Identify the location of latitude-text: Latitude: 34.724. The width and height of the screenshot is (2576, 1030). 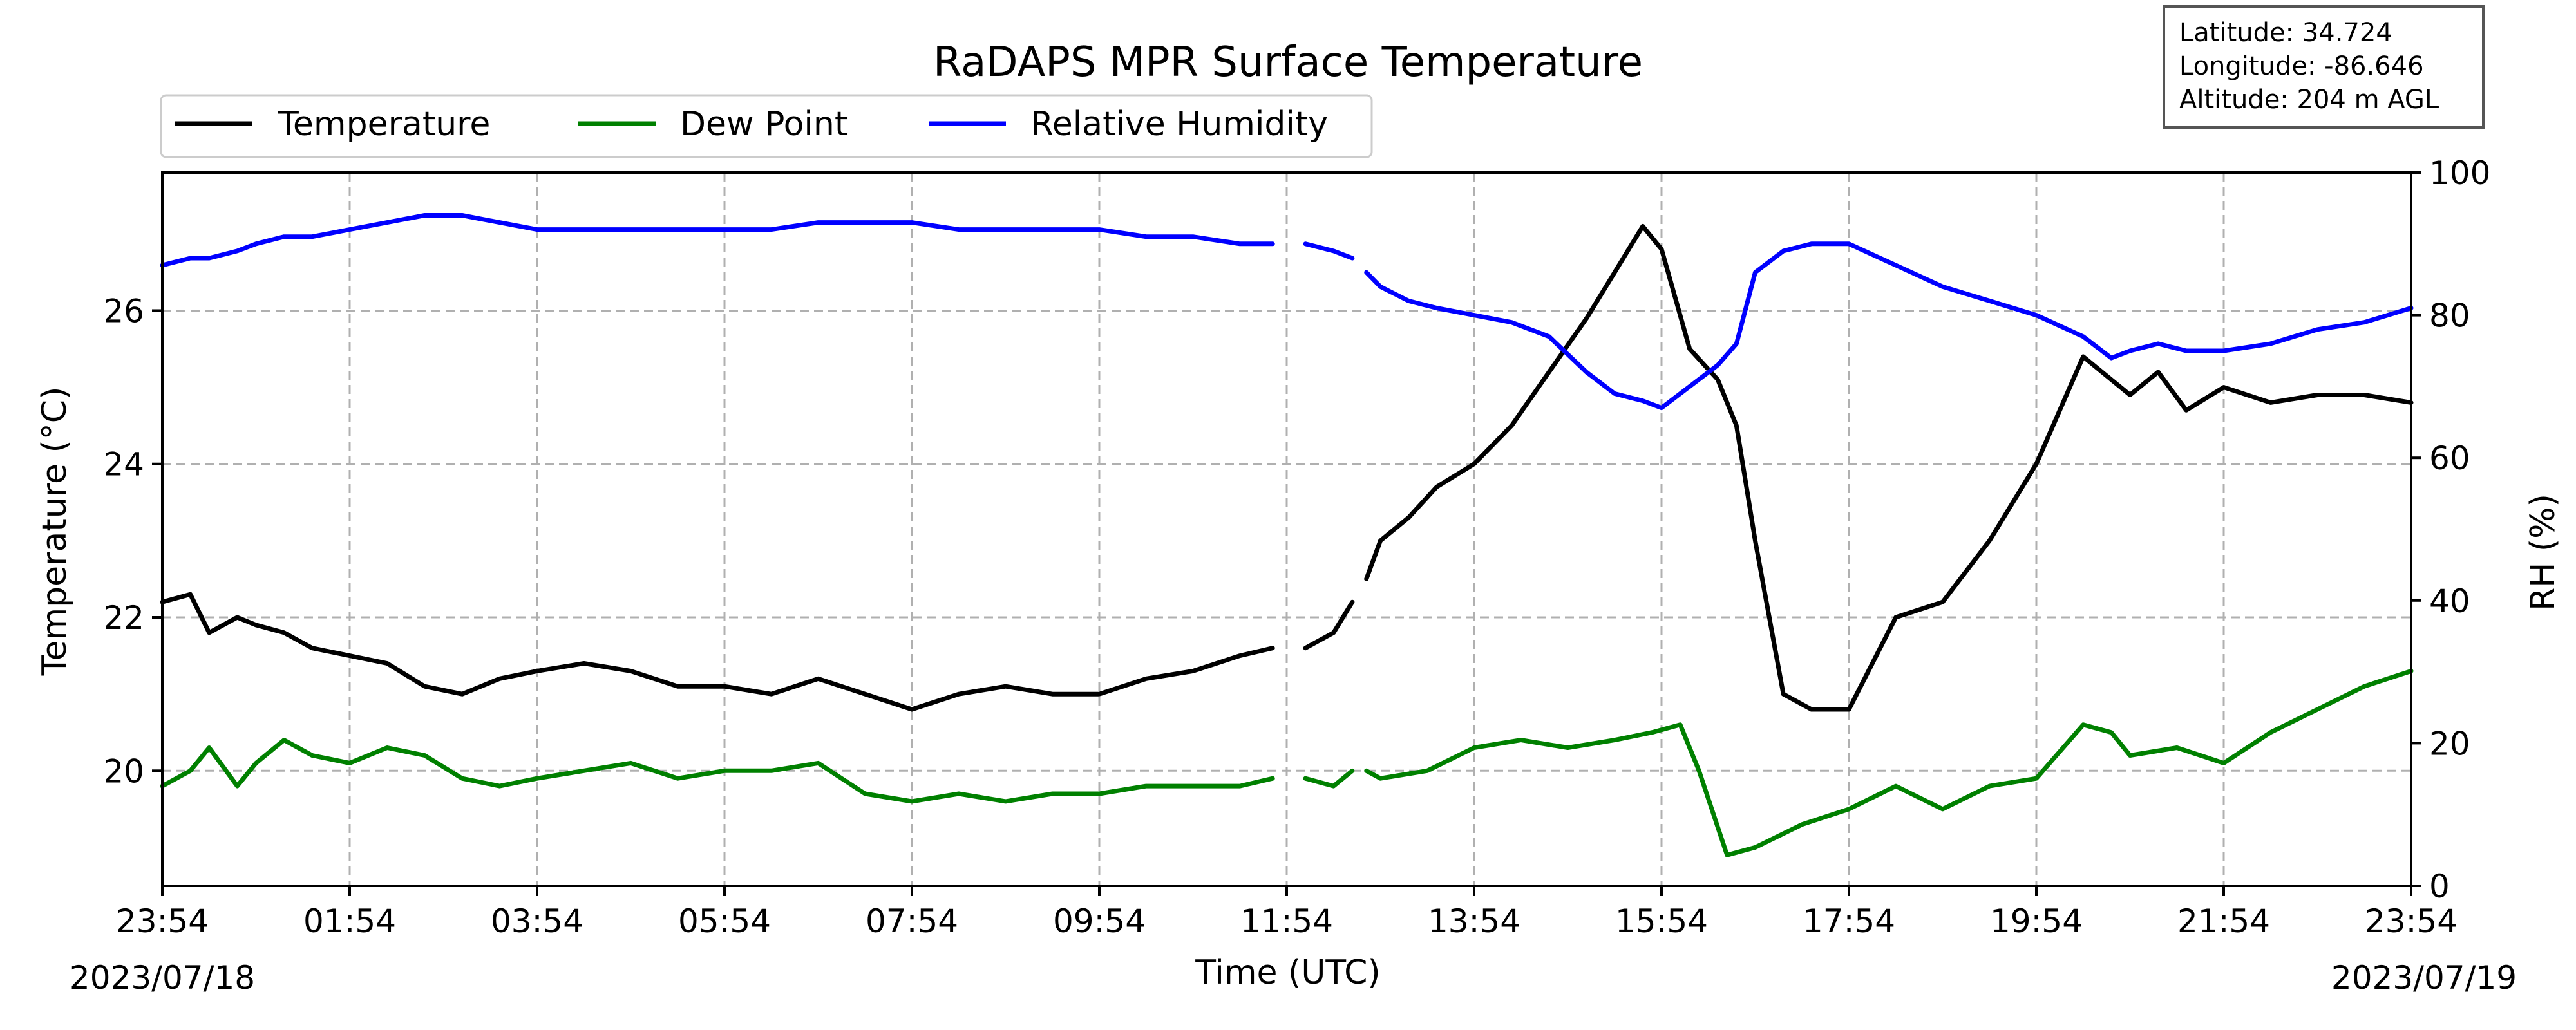
(2285, 33).